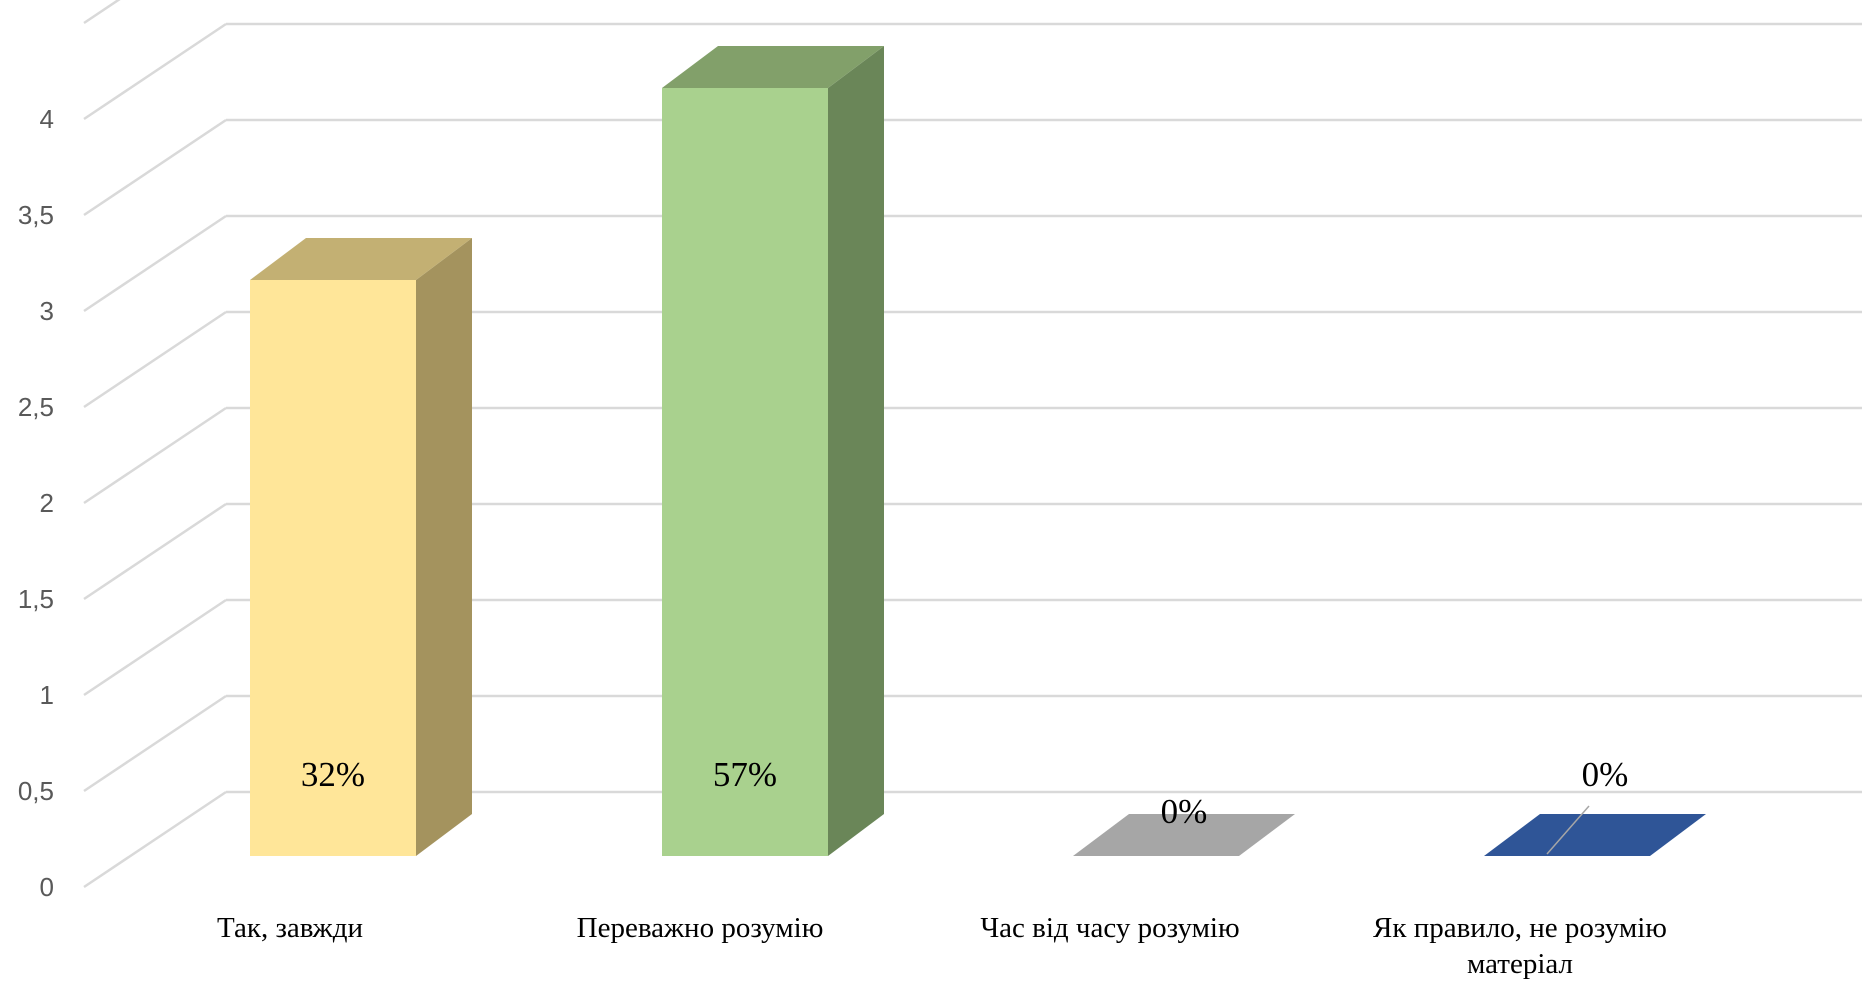 This screenshot has height=987, width=1869. I want to click on data-labels: 32% 57% 0% 0%, so click(965, 805).